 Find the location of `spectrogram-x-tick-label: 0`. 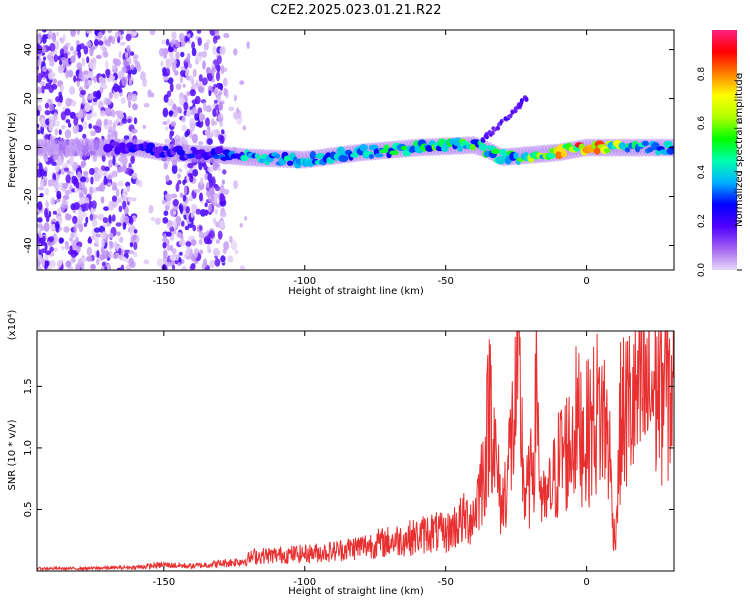

spectrogram-x-tick-label: 0 is located at coordinates (586, 281).